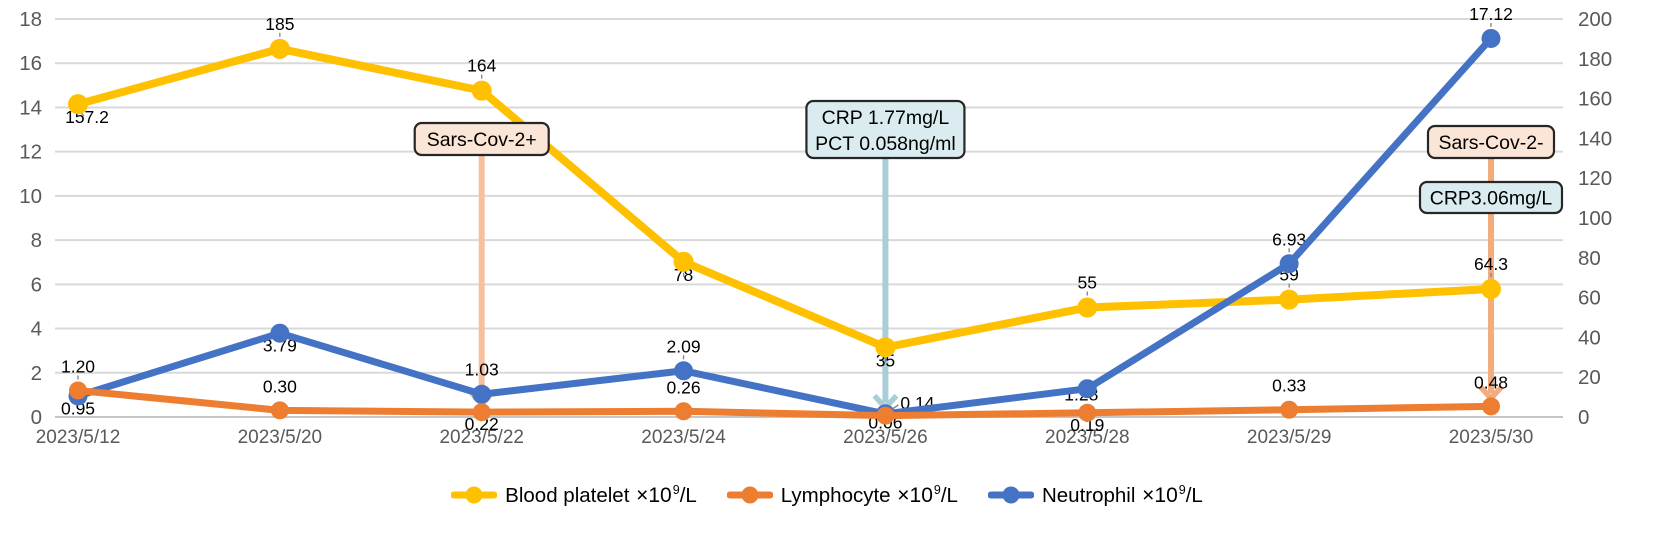  Describe the element at coordinates (885, 437) in the screenshot. I see `x-axis-tick: 2023/5/26` at that location.